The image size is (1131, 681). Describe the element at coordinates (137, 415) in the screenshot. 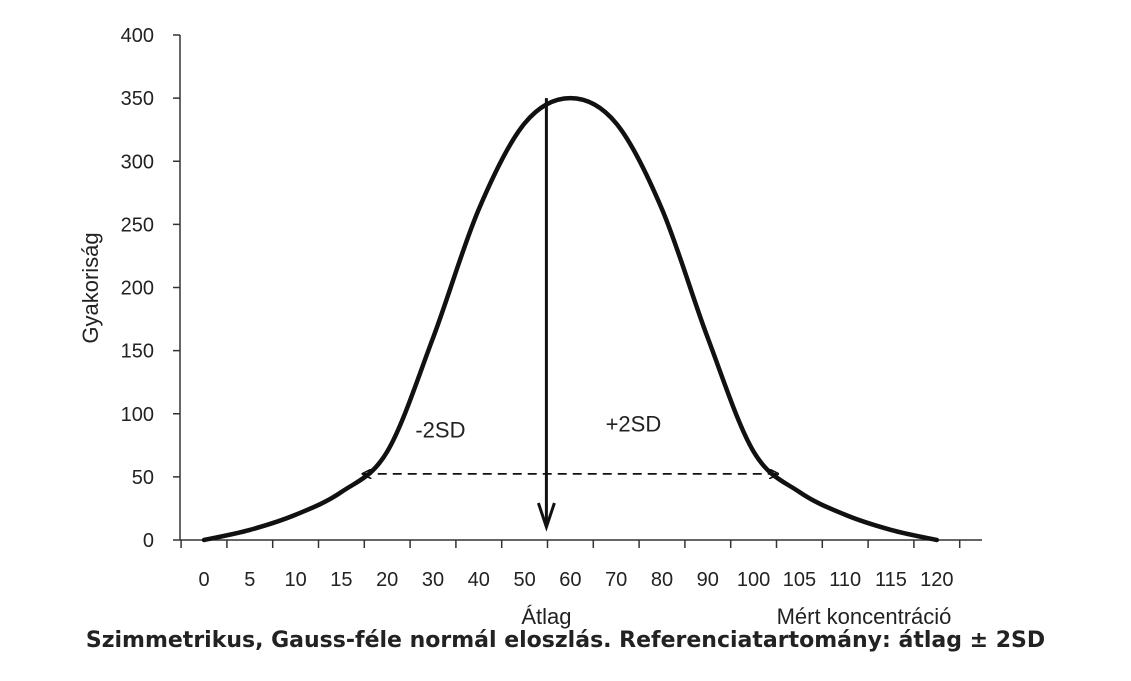

I see `y-tick-label: 100` at that location.